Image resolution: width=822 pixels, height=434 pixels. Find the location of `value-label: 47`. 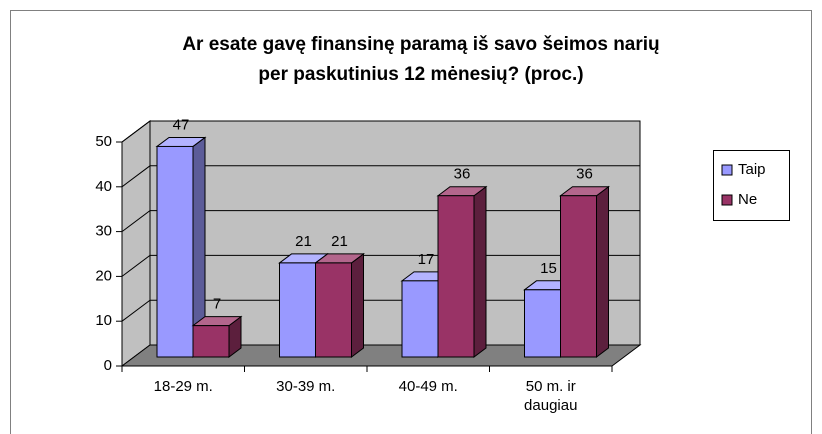

value-label: 47 is located at coordinates (181, 124).